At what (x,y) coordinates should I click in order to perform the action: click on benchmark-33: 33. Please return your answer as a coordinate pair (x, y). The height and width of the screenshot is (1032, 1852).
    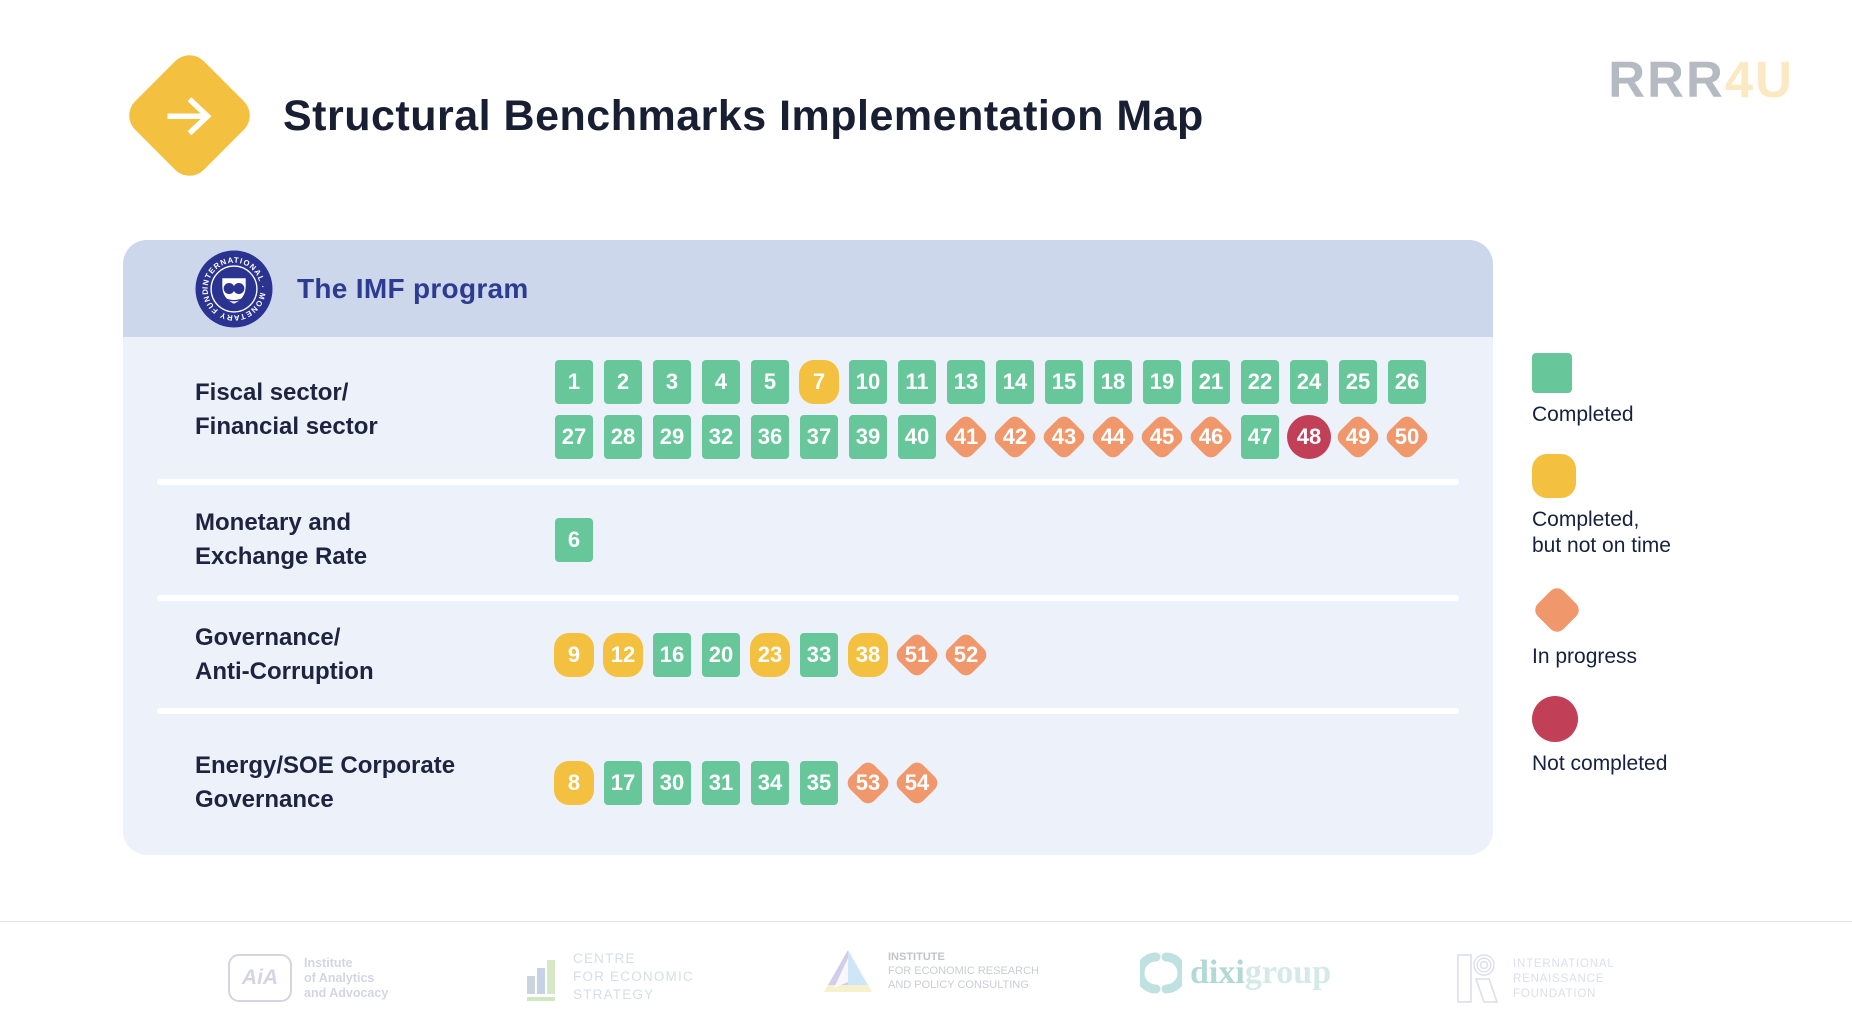
    Looking at the image, I should click on (819, 654).